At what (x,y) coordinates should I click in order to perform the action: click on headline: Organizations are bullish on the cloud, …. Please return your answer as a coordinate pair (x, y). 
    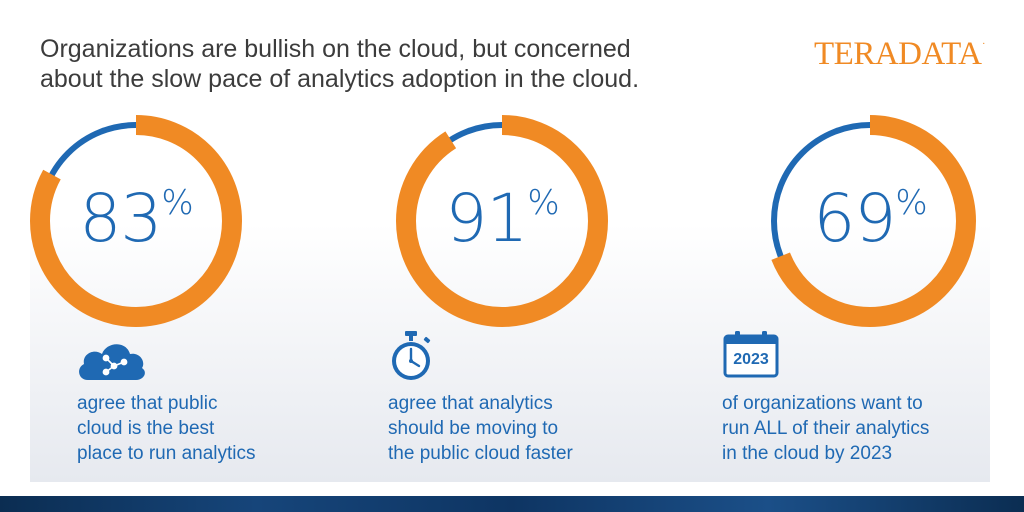
    Looking at the image, I should click on (420, 64).